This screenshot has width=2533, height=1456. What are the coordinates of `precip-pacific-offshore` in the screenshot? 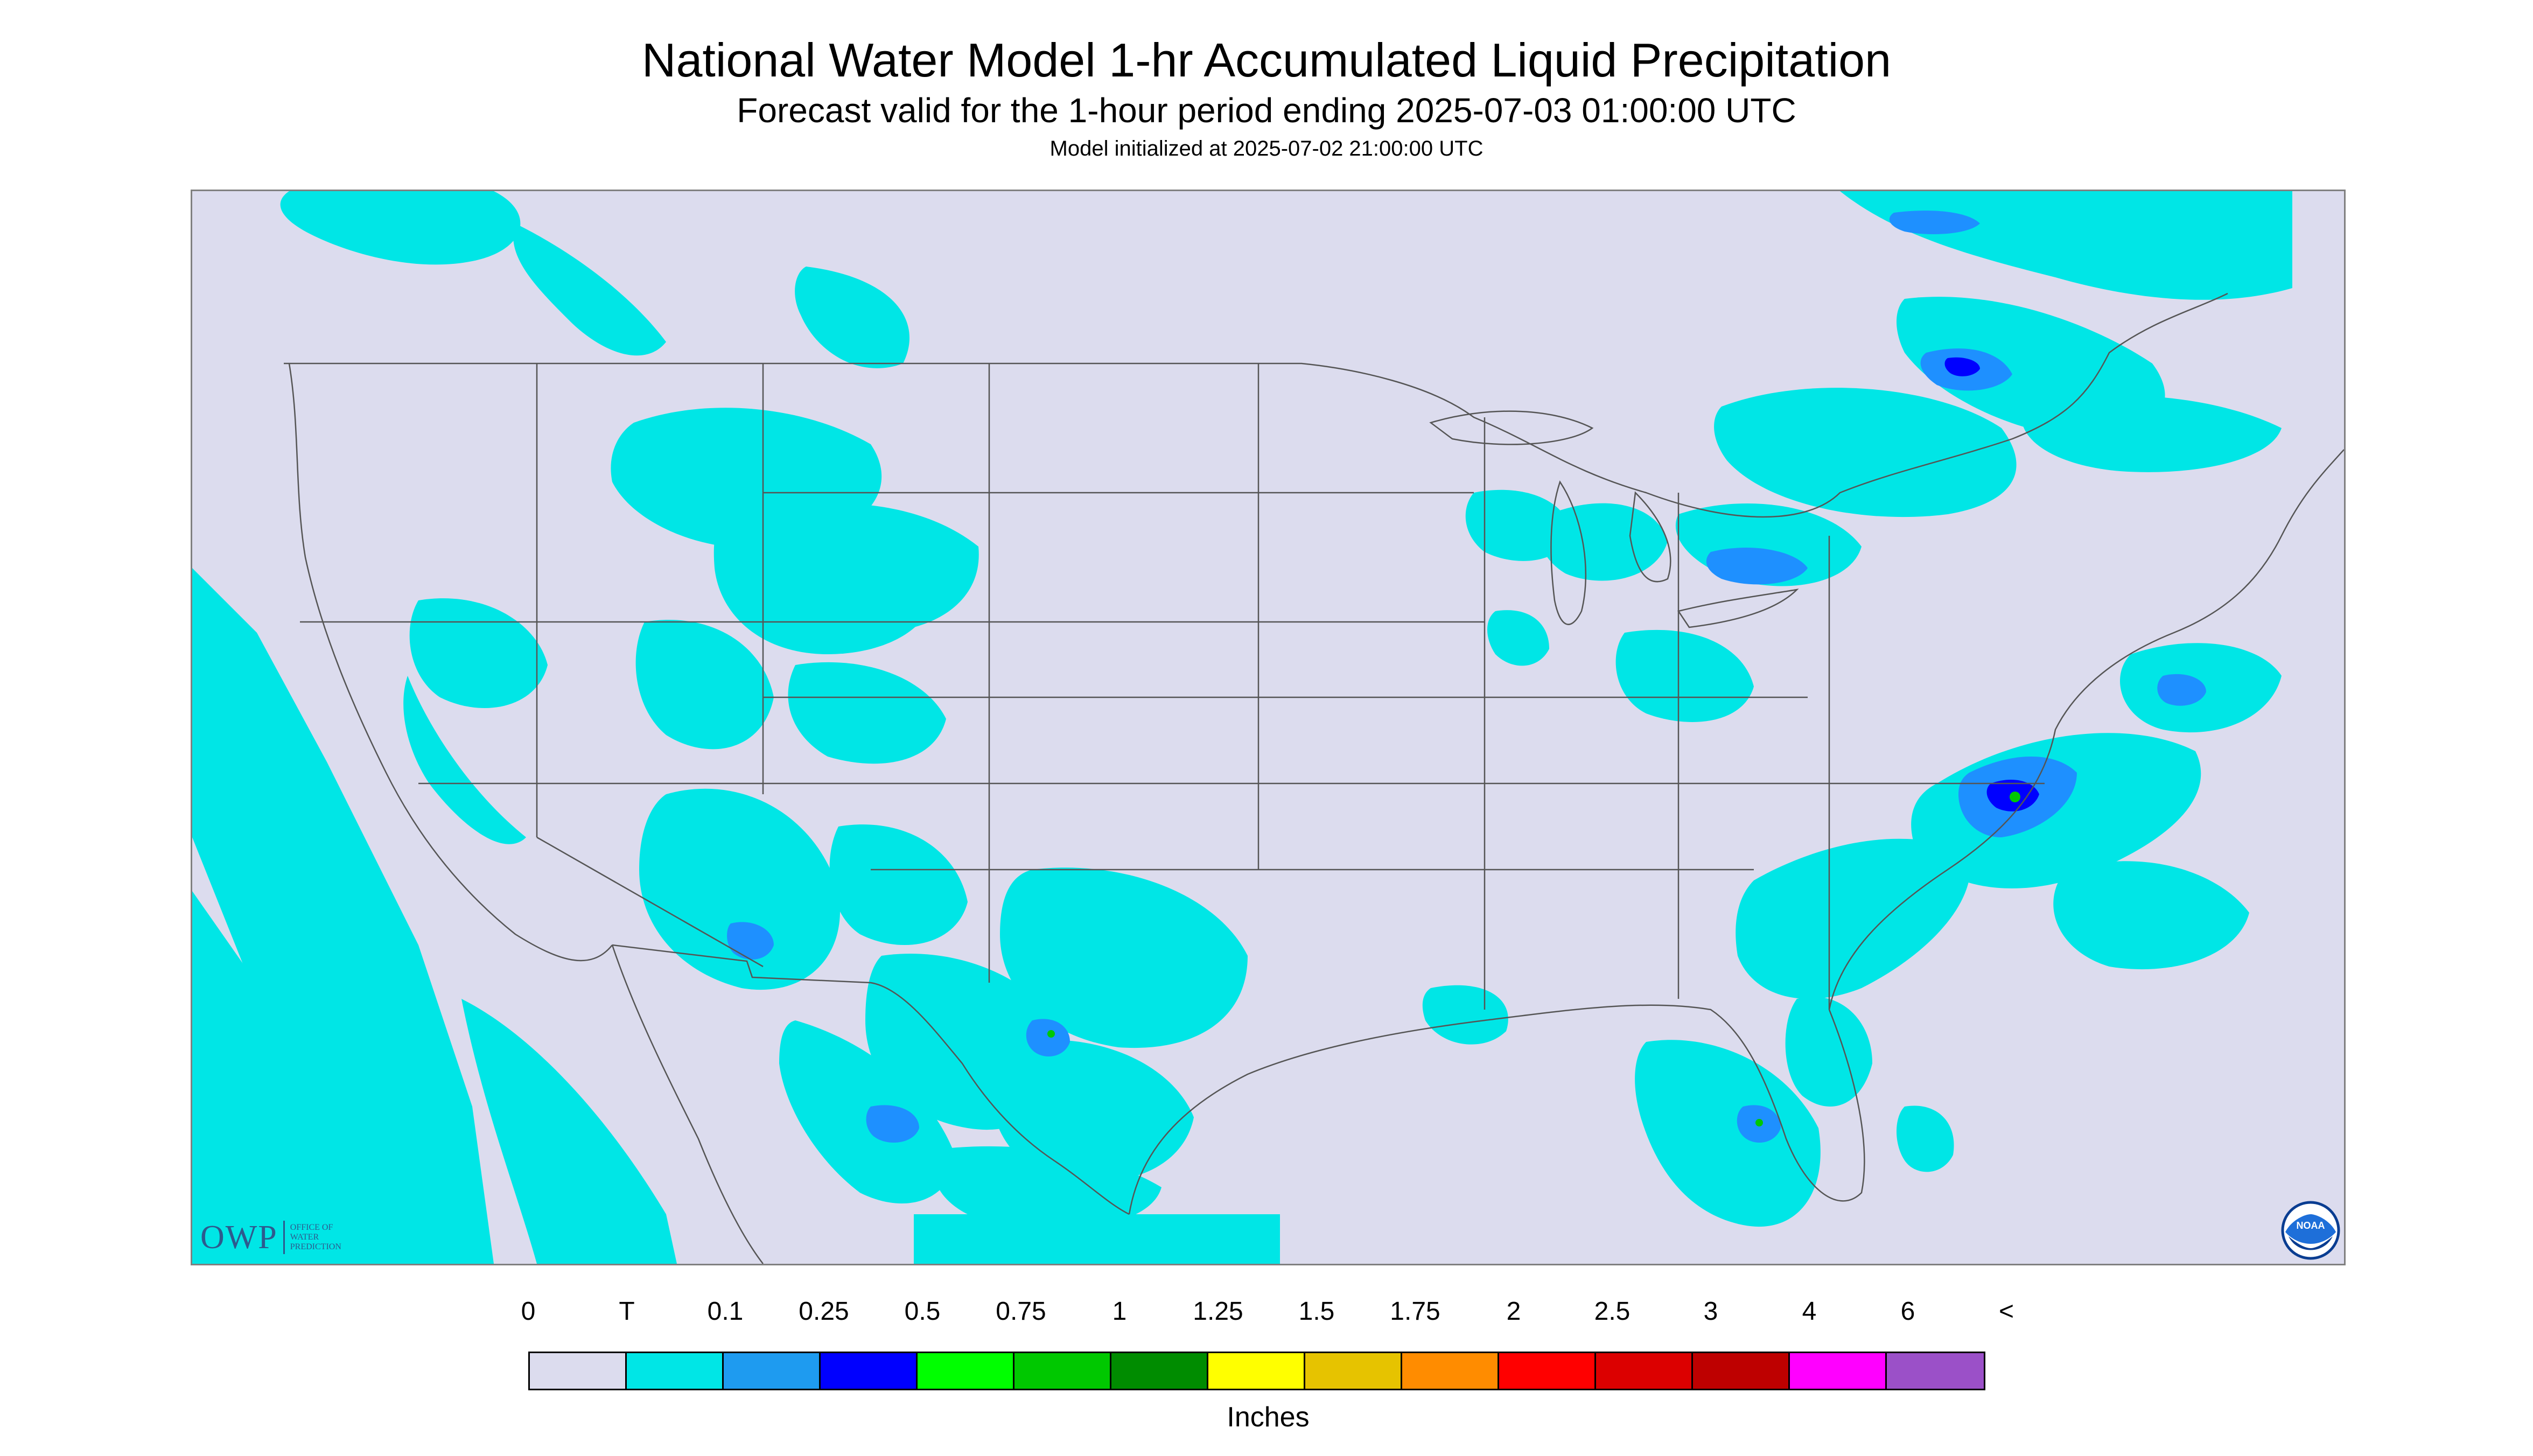 It's located at (289, 1077).